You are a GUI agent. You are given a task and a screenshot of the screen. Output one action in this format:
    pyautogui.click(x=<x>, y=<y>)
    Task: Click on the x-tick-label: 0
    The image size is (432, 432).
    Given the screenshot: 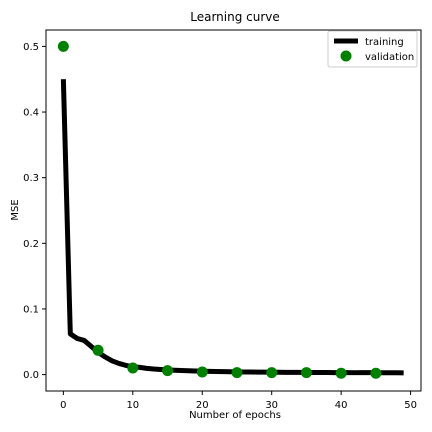 What is the action you would take?
    pyautogui.click(x=63, y=405)
    